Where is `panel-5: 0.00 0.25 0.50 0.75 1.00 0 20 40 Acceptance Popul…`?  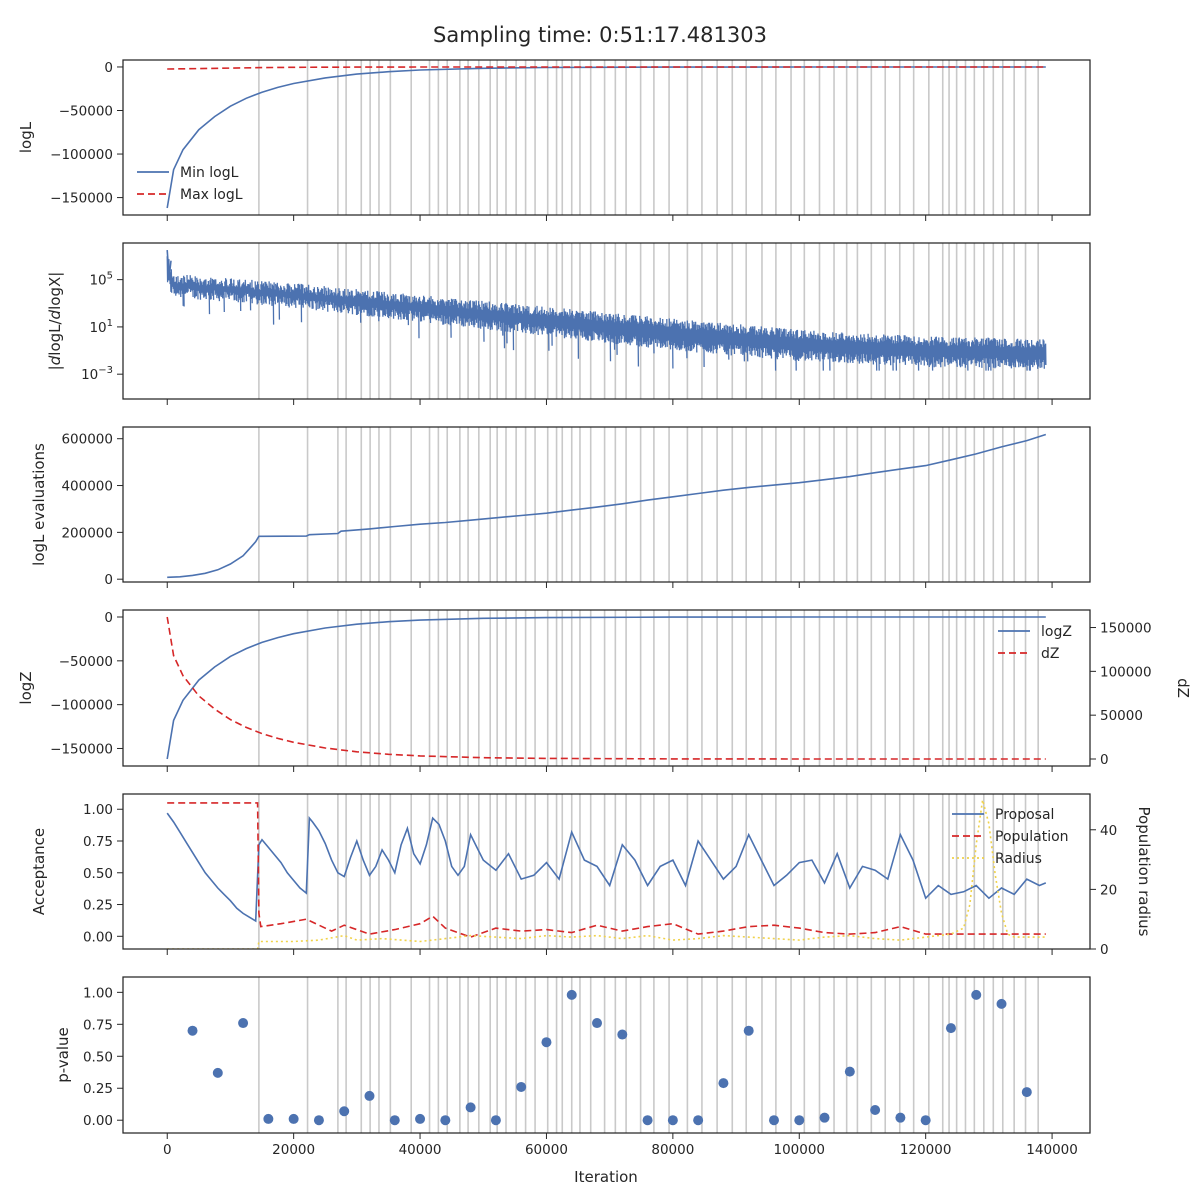
panel-5: 0.00 0.25 0.50 0.75 1.00 0 20 40 Acceptance Popul… is located at coordinates (591, 875).